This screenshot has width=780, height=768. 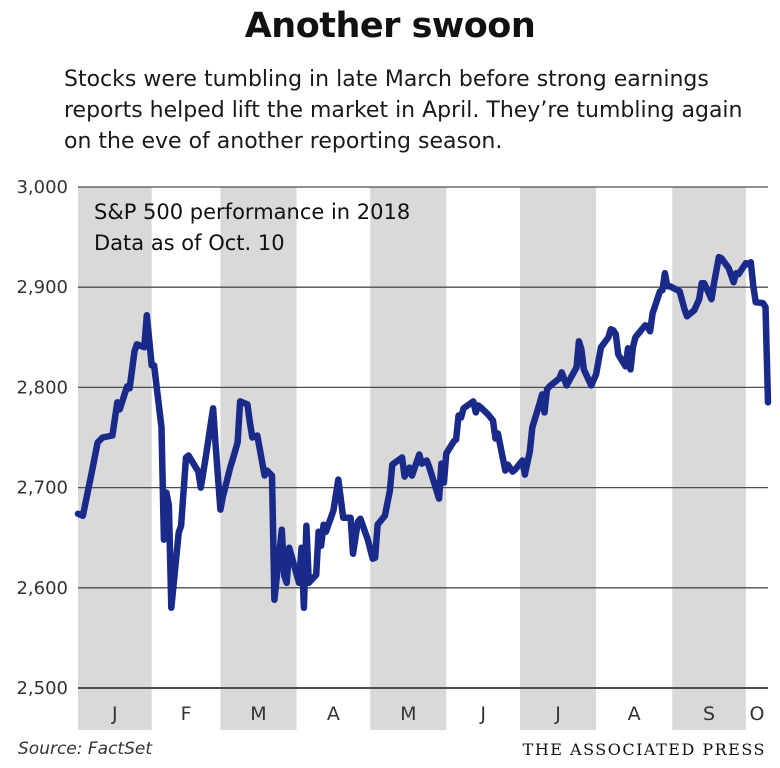 I want to click on x-tick-label: S, so click(x=709, y=714).